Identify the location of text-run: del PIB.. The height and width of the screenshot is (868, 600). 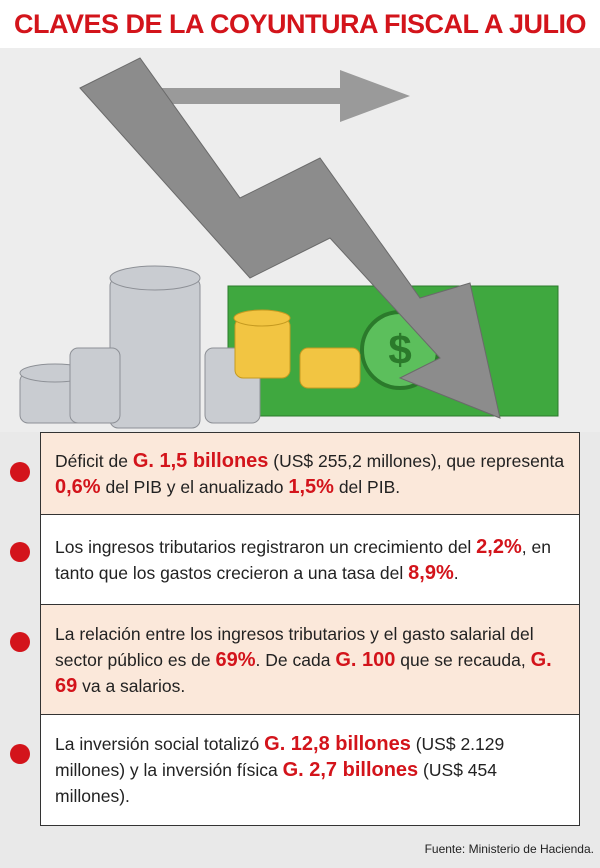
(367, 487).